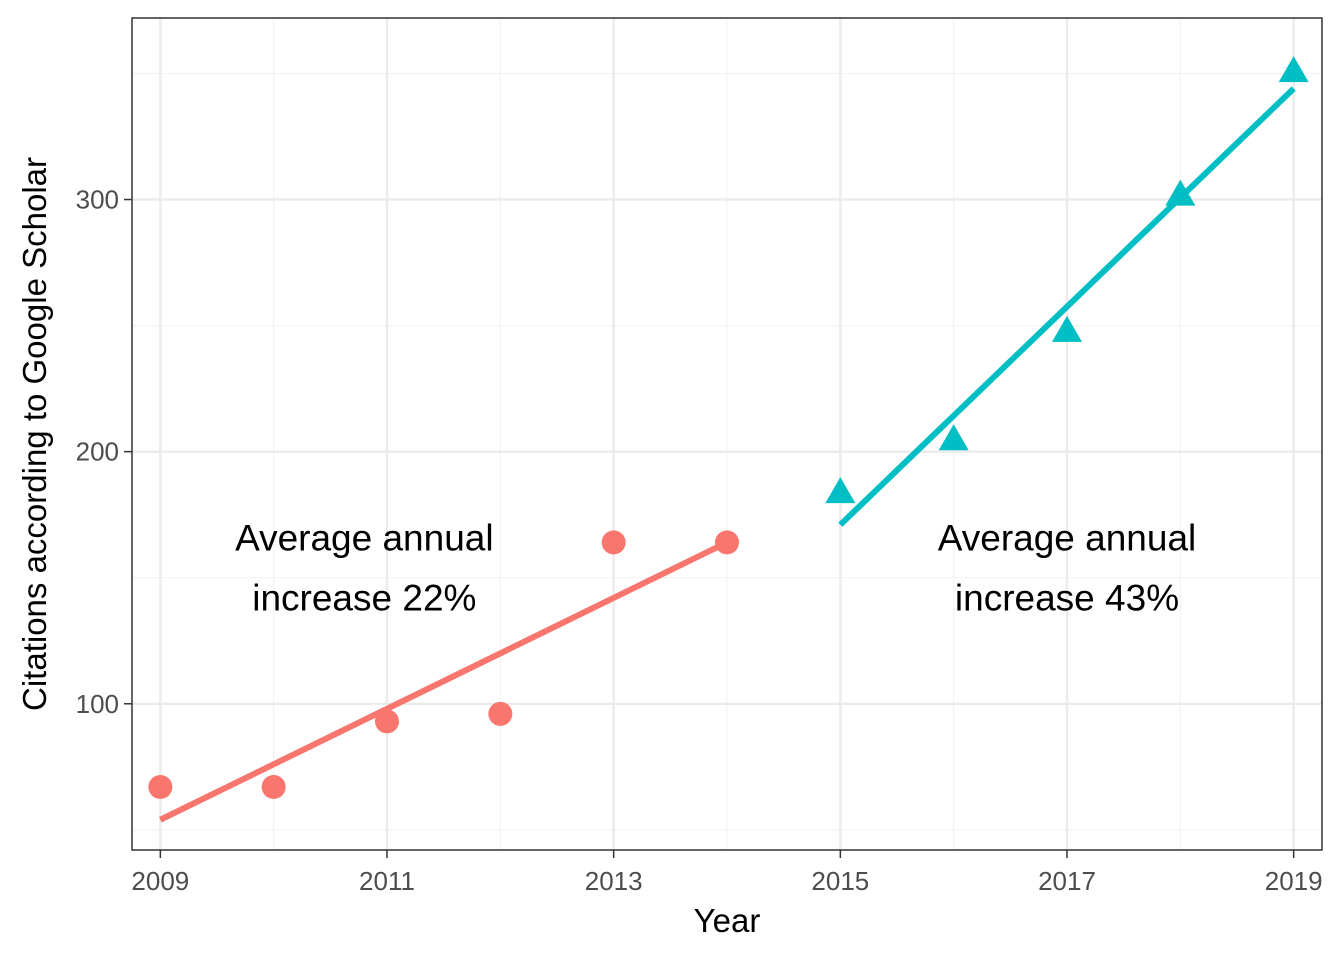  I want to click on annotation-text: increase 43%, so click(1067, 598).